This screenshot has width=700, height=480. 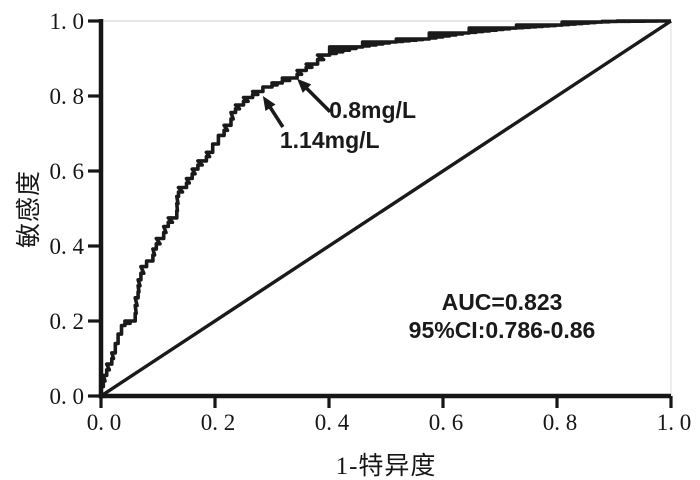 What do you see at coordinates (67, 96) in the screenshot?
I see `y-tick-label: 0. 8` at bounding box center [67, 96].